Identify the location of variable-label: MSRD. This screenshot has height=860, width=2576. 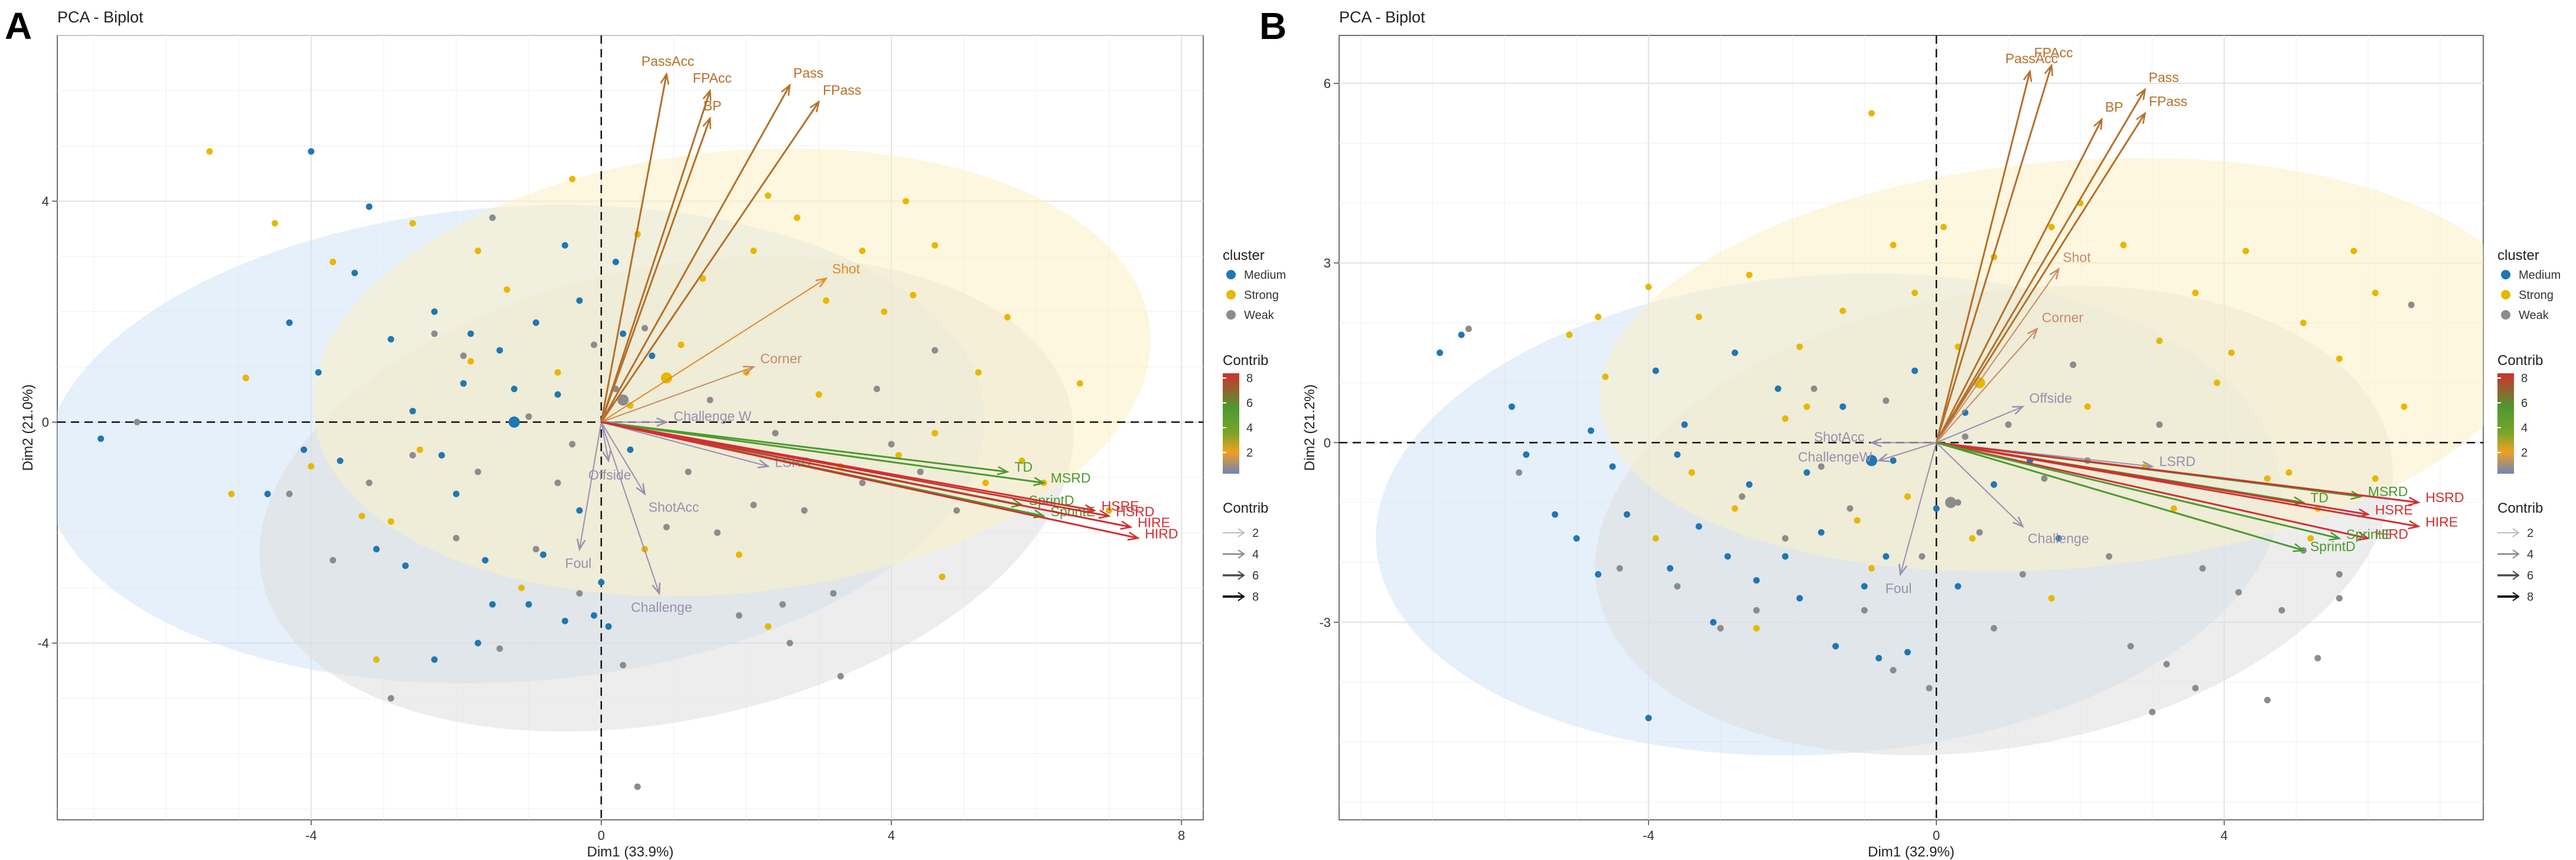
(1071, 478).